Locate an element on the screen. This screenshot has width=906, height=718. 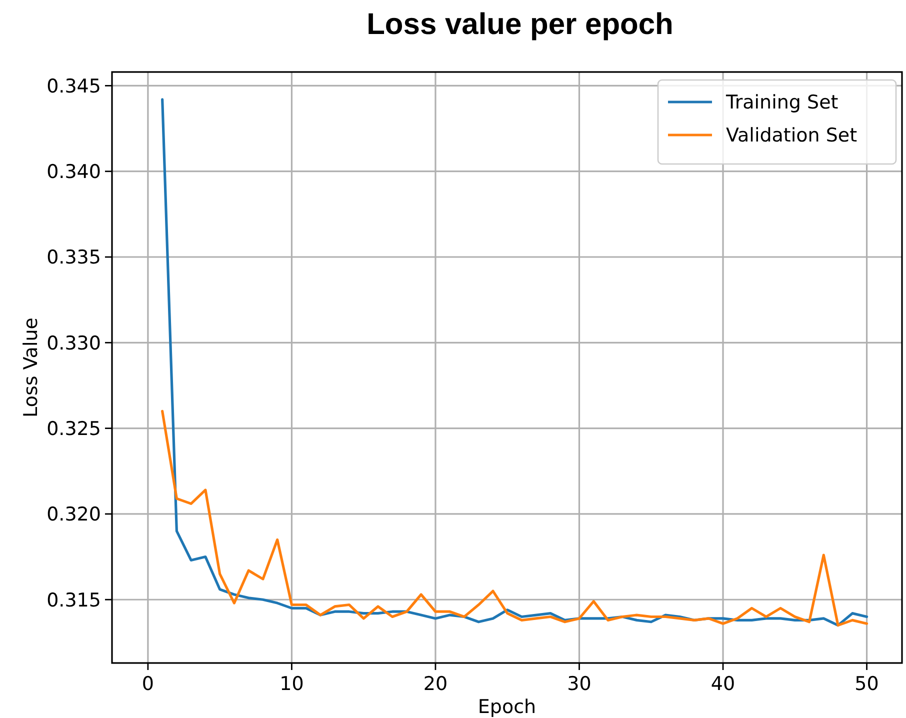
y-tick-label: 0.320 is located at coordinates (73, 515).